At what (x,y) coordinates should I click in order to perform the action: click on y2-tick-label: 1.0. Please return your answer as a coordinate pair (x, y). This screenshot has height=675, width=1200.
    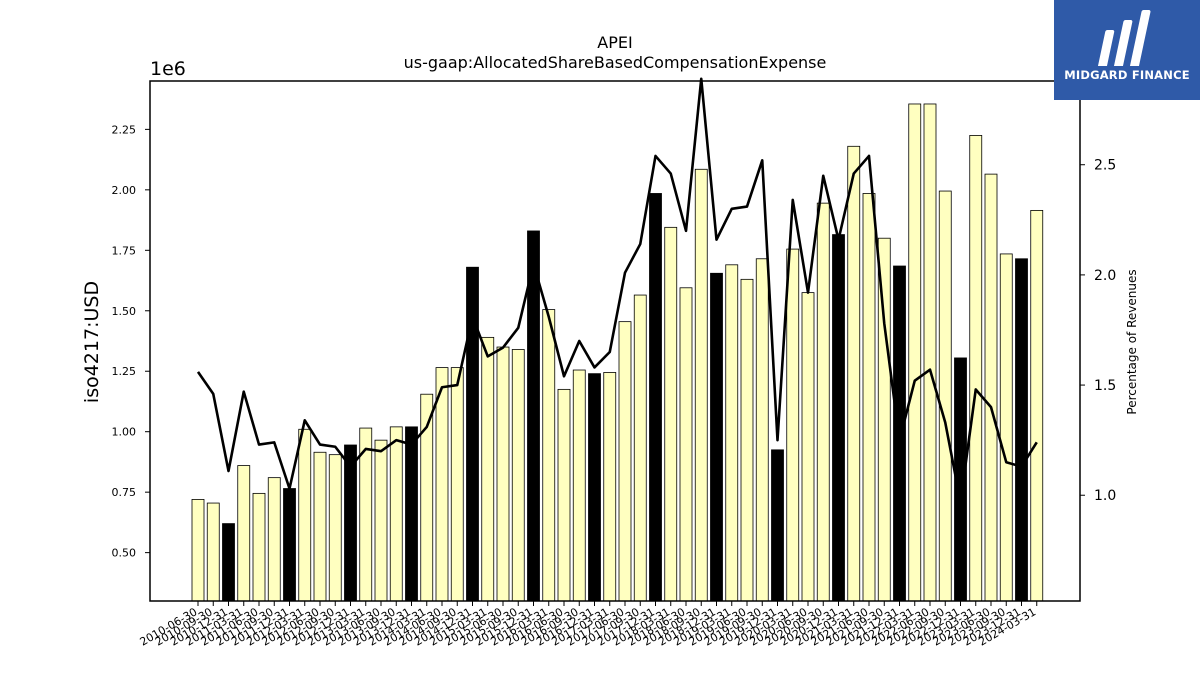
    Looking at the image, I should click on (1105, 496).